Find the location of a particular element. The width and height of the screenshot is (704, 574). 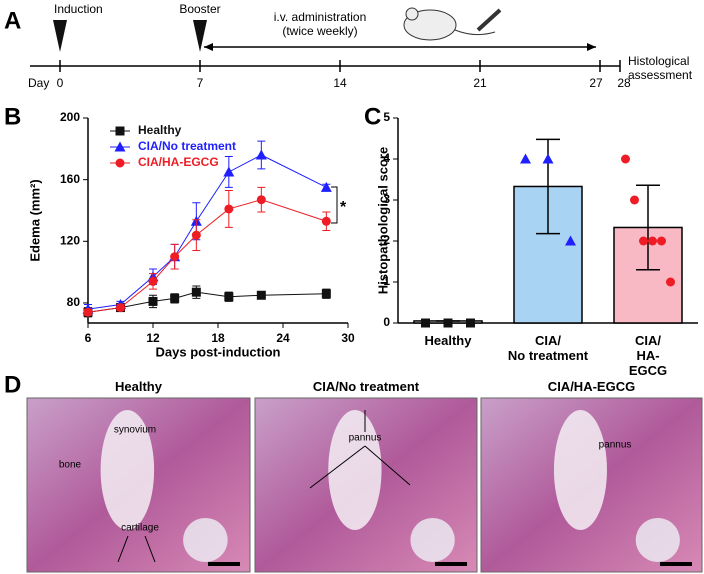

timeline-axis-label: Day is located at coordinates (38, 83).